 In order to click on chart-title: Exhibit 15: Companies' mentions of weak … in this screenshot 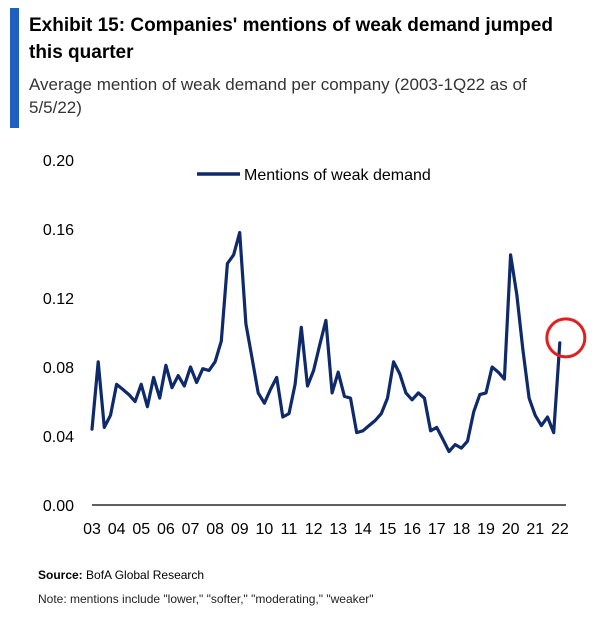, I will do `click(291, 39)`.